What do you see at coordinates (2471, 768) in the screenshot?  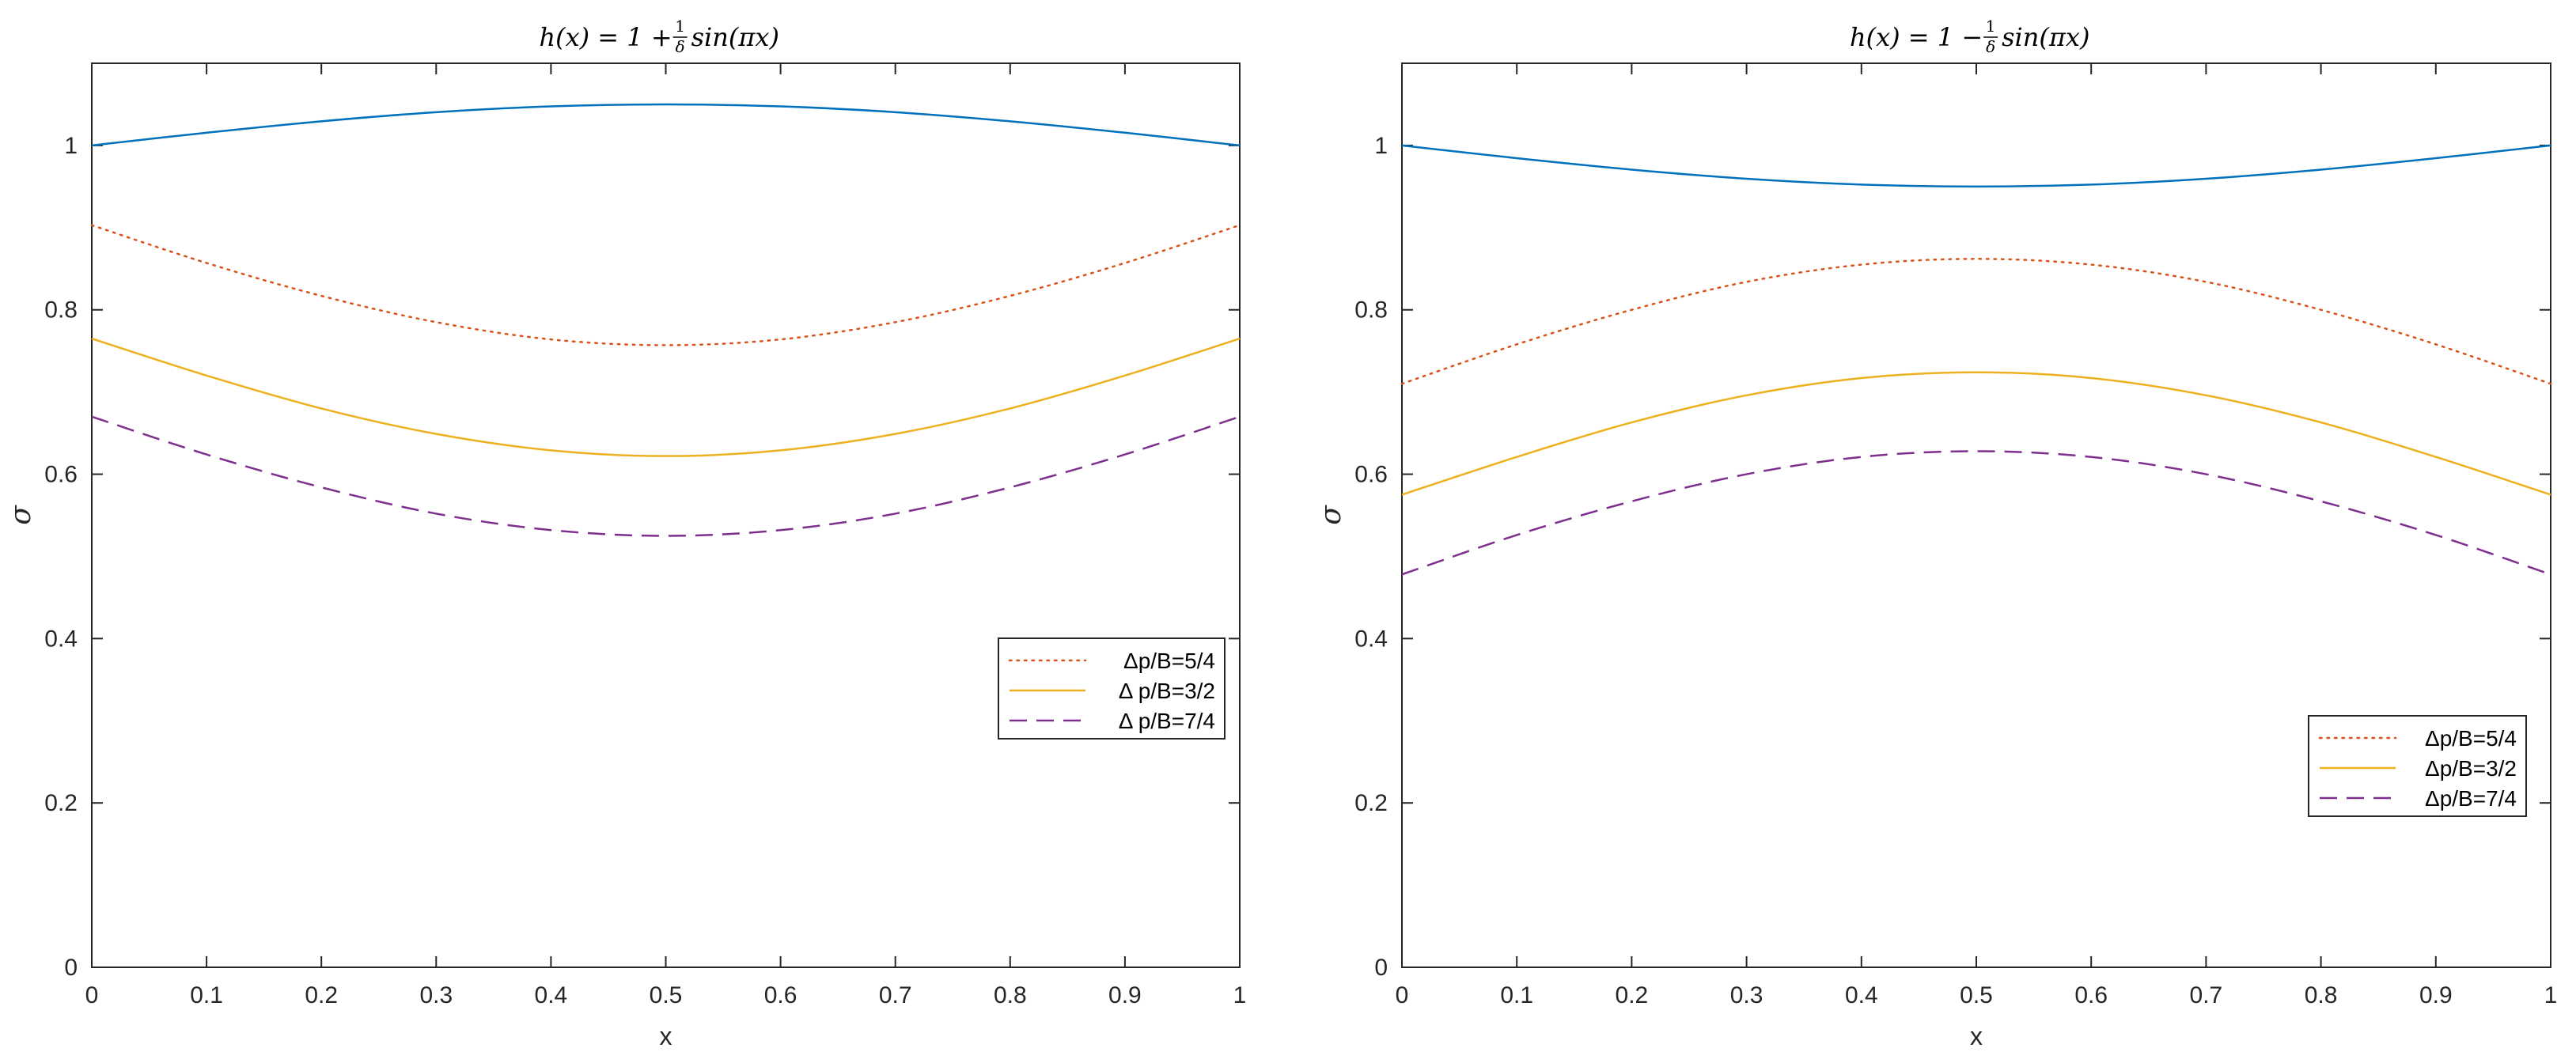 I see `legend-label-1: Δp/B=3/2` at bounding box center [2471, 768].